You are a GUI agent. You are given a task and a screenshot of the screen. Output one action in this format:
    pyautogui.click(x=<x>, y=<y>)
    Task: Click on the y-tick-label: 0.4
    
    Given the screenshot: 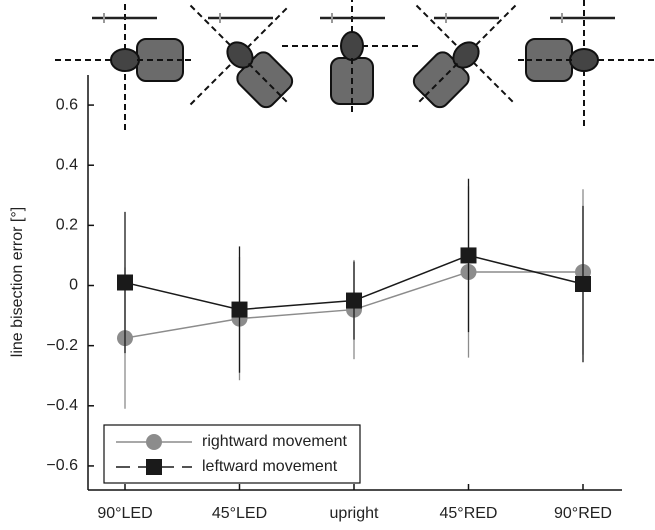 What is the action you would take?
    pyautogui.click(x=67, y=164)
    